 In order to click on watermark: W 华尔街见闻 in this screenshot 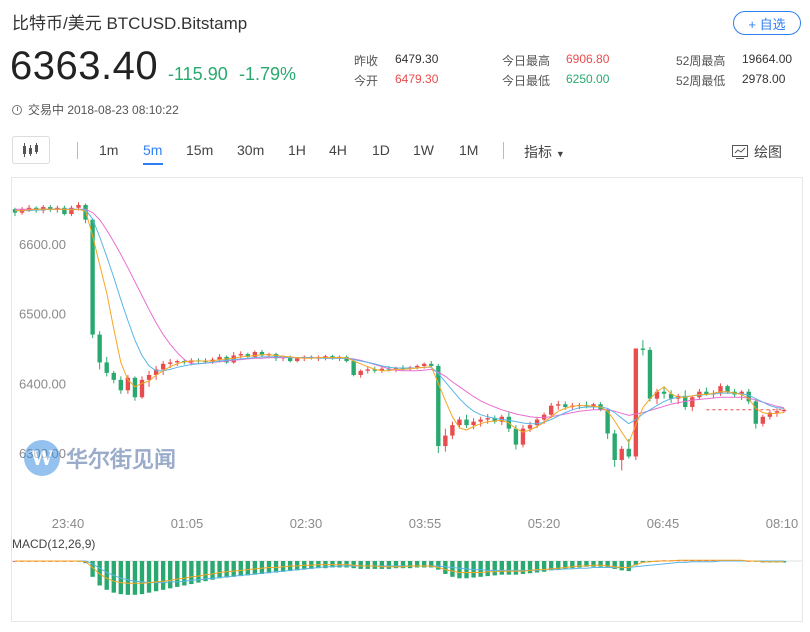, I will do `click(100, 458)`.